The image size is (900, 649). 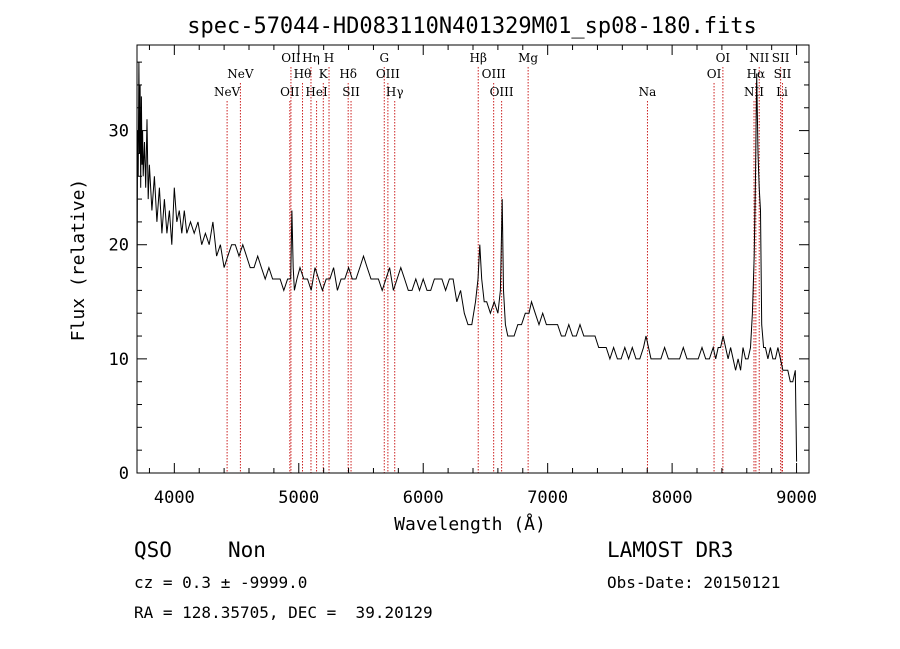 I want to click on emission-line-label: G, so click(x=384, y=58).